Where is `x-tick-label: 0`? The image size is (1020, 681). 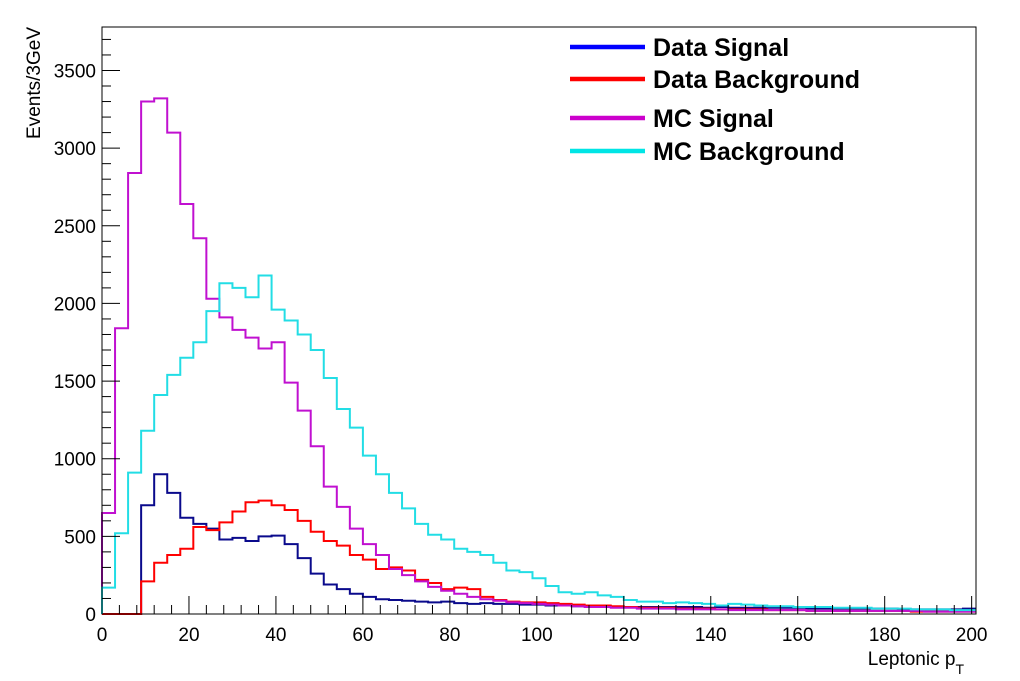 x-tick-label: 0 is located at coordinates (102, 635).